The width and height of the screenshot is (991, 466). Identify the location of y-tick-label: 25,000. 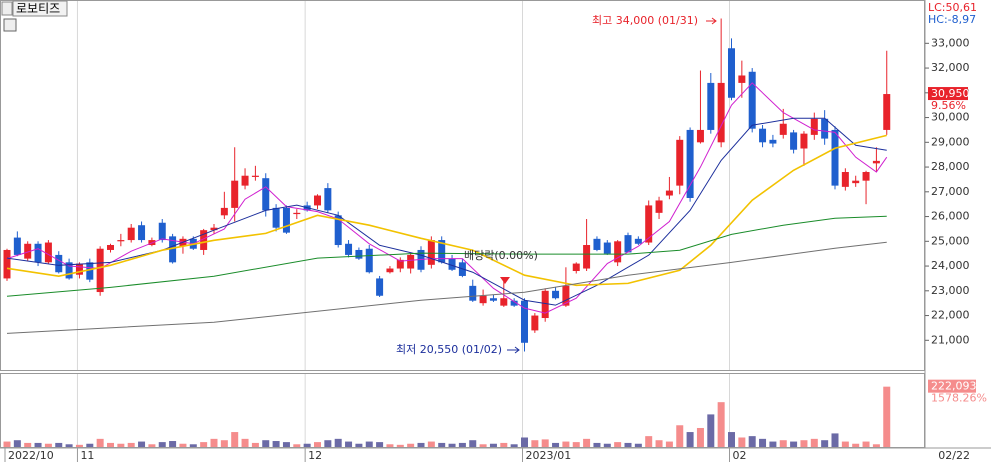
(950, 240).